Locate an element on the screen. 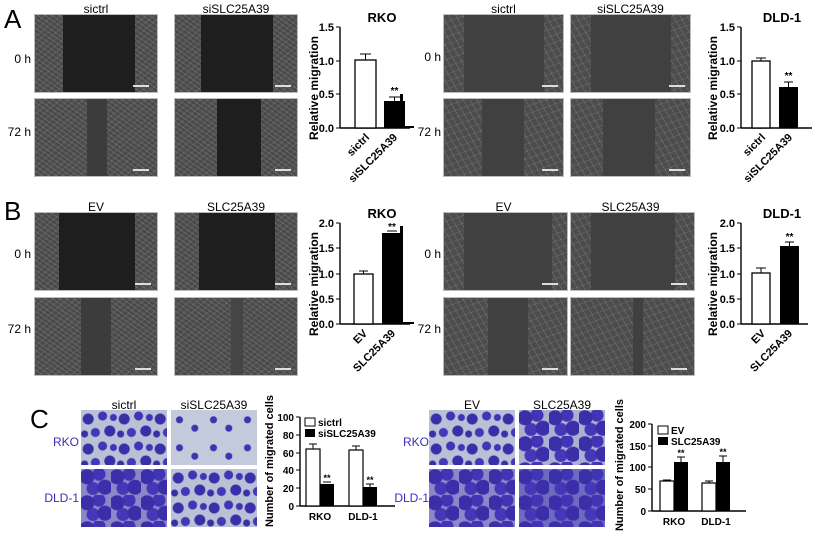 The height and width of the screenshot is (535, 817). bar-sislc25a39 is located at coordinates (788, 107).